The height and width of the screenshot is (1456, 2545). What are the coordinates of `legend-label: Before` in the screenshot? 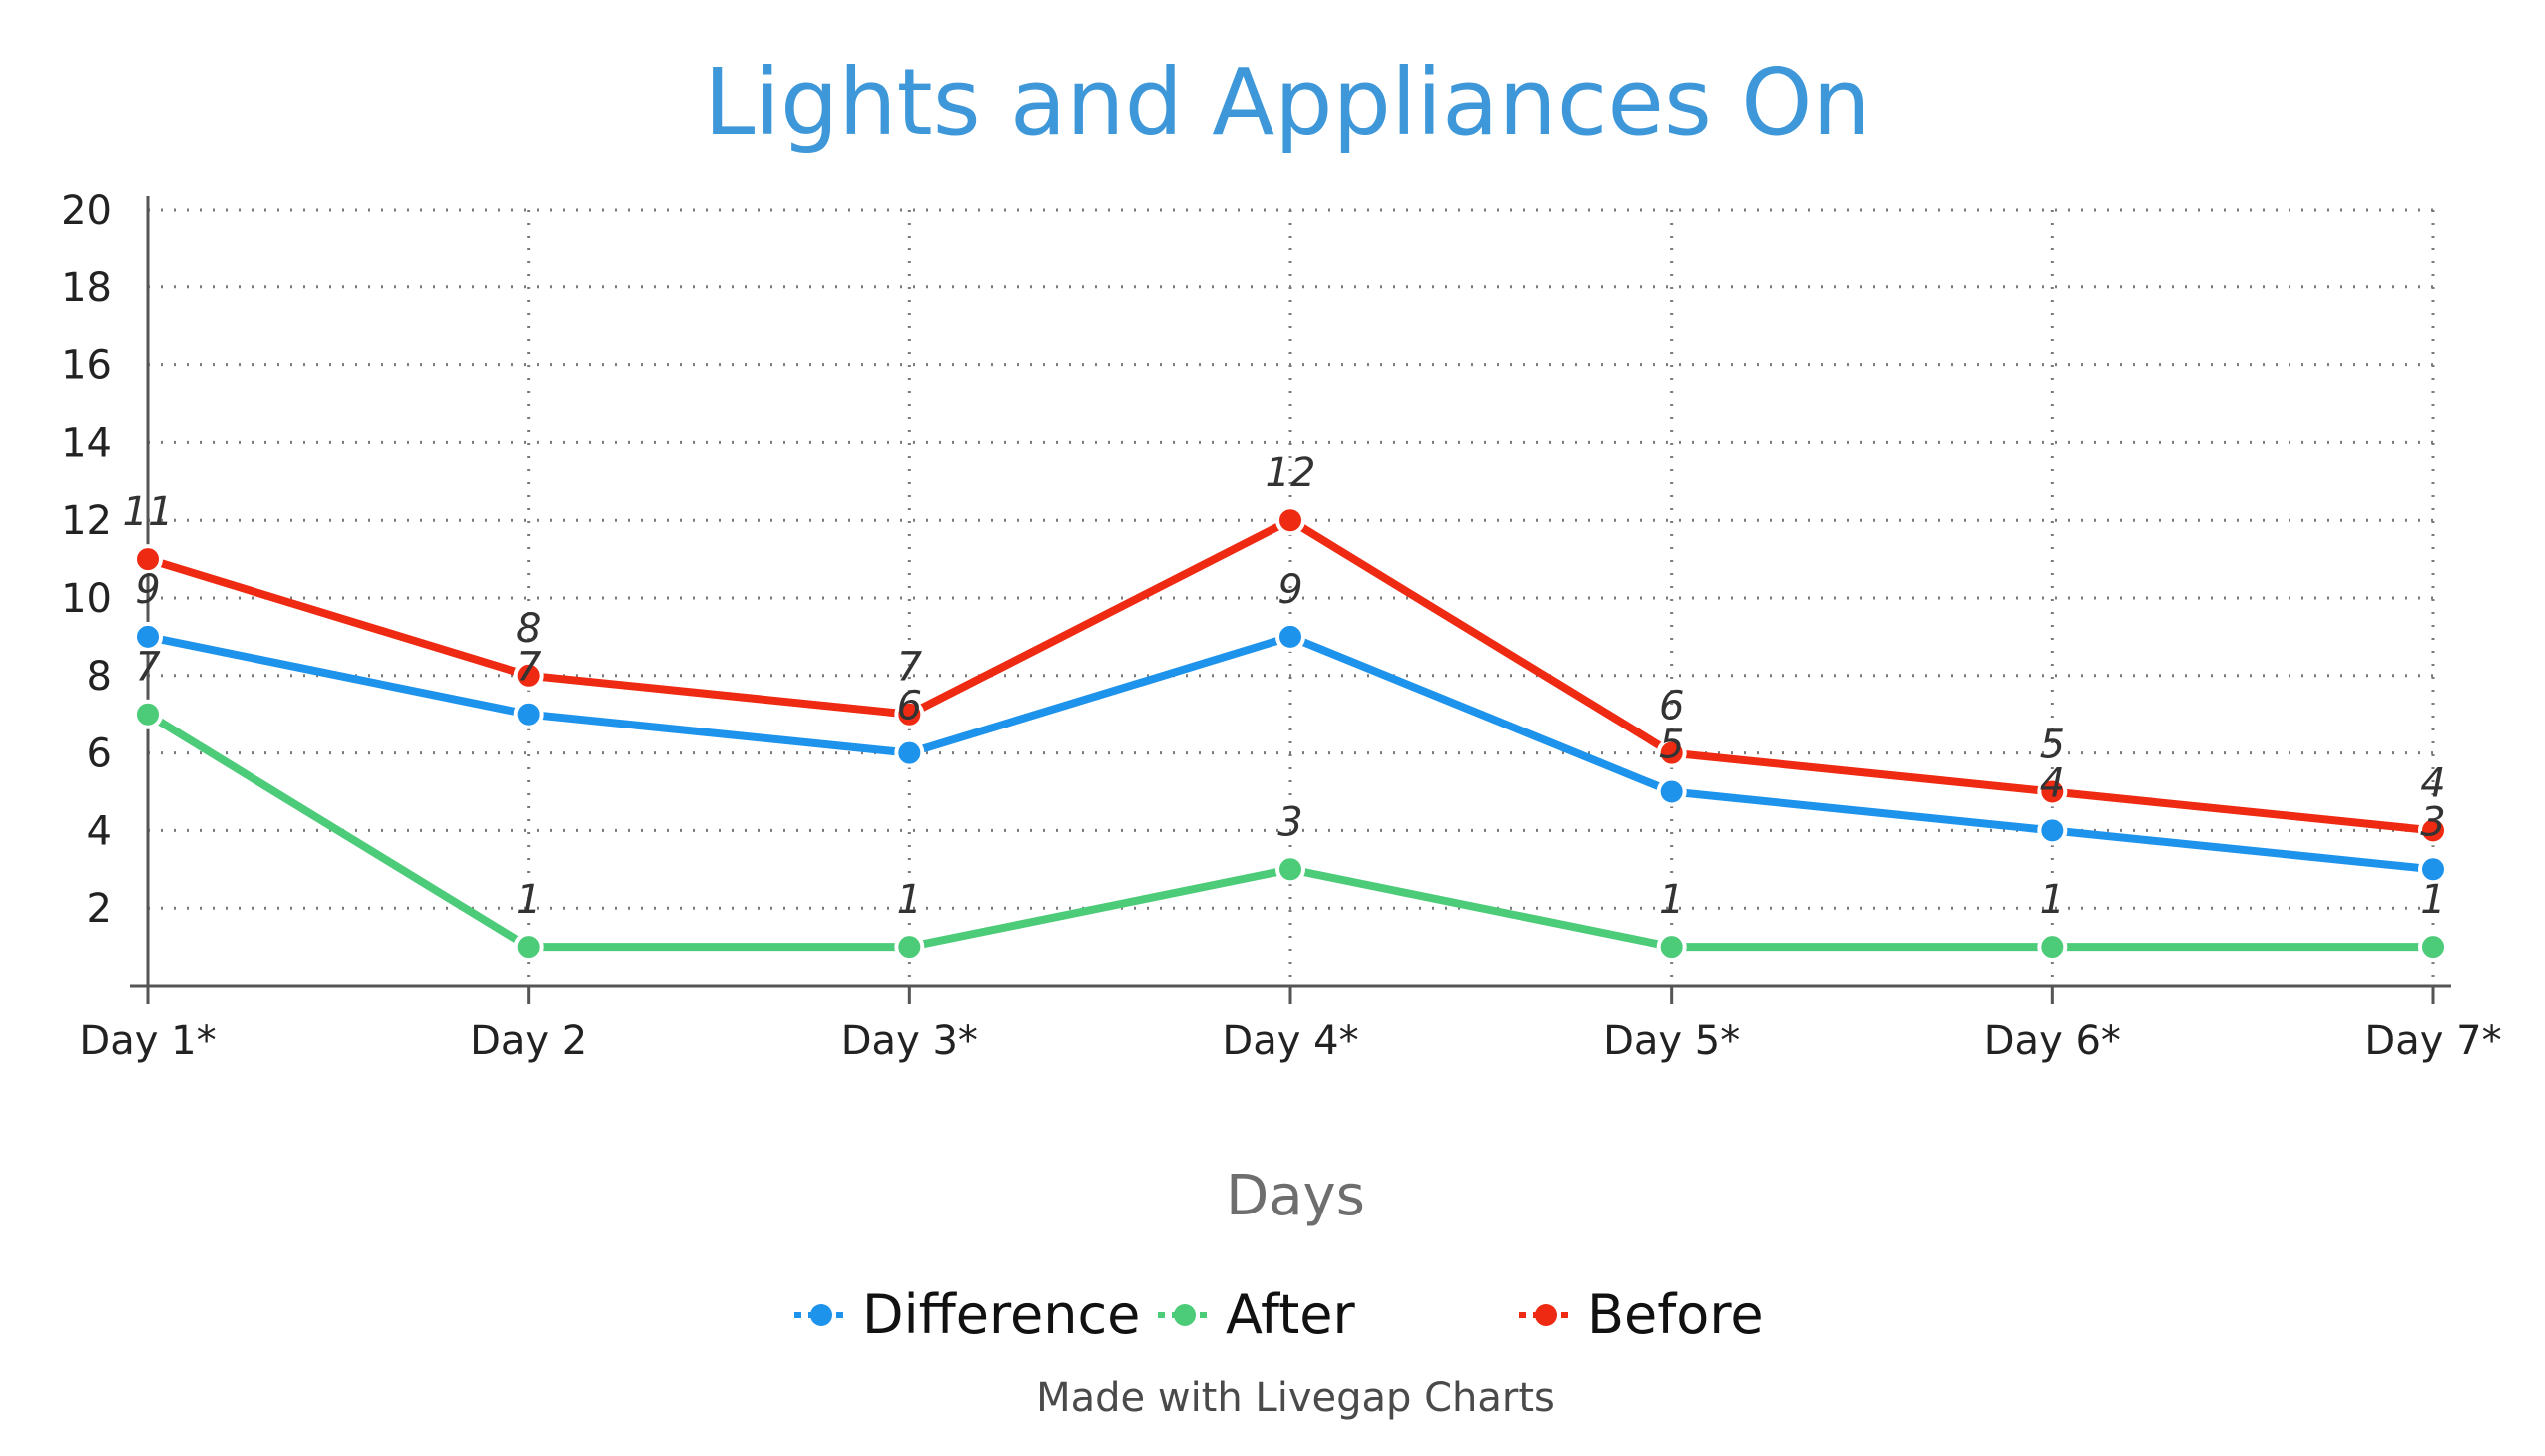 It's located at (1675, 1314).